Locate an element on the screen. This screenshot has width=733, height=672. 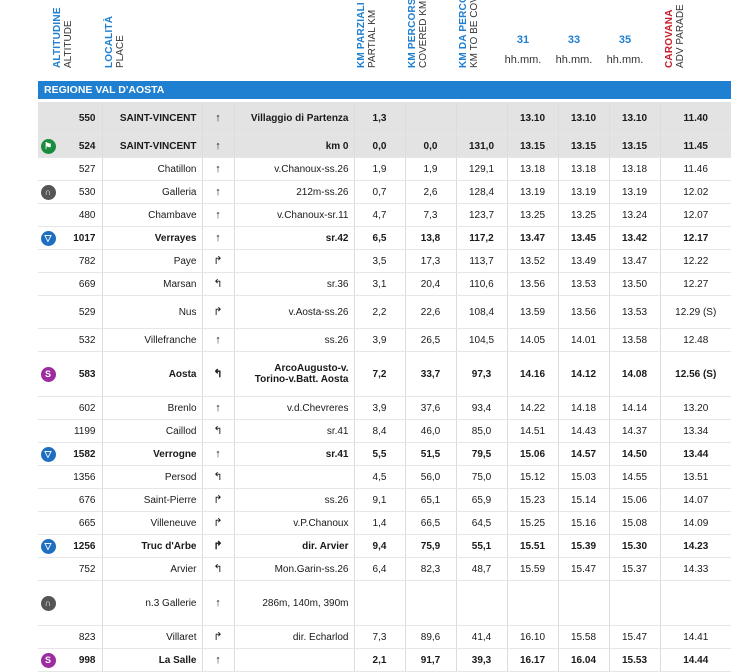
time-31-cell: 16.10 is located at coordinates (533, 637).